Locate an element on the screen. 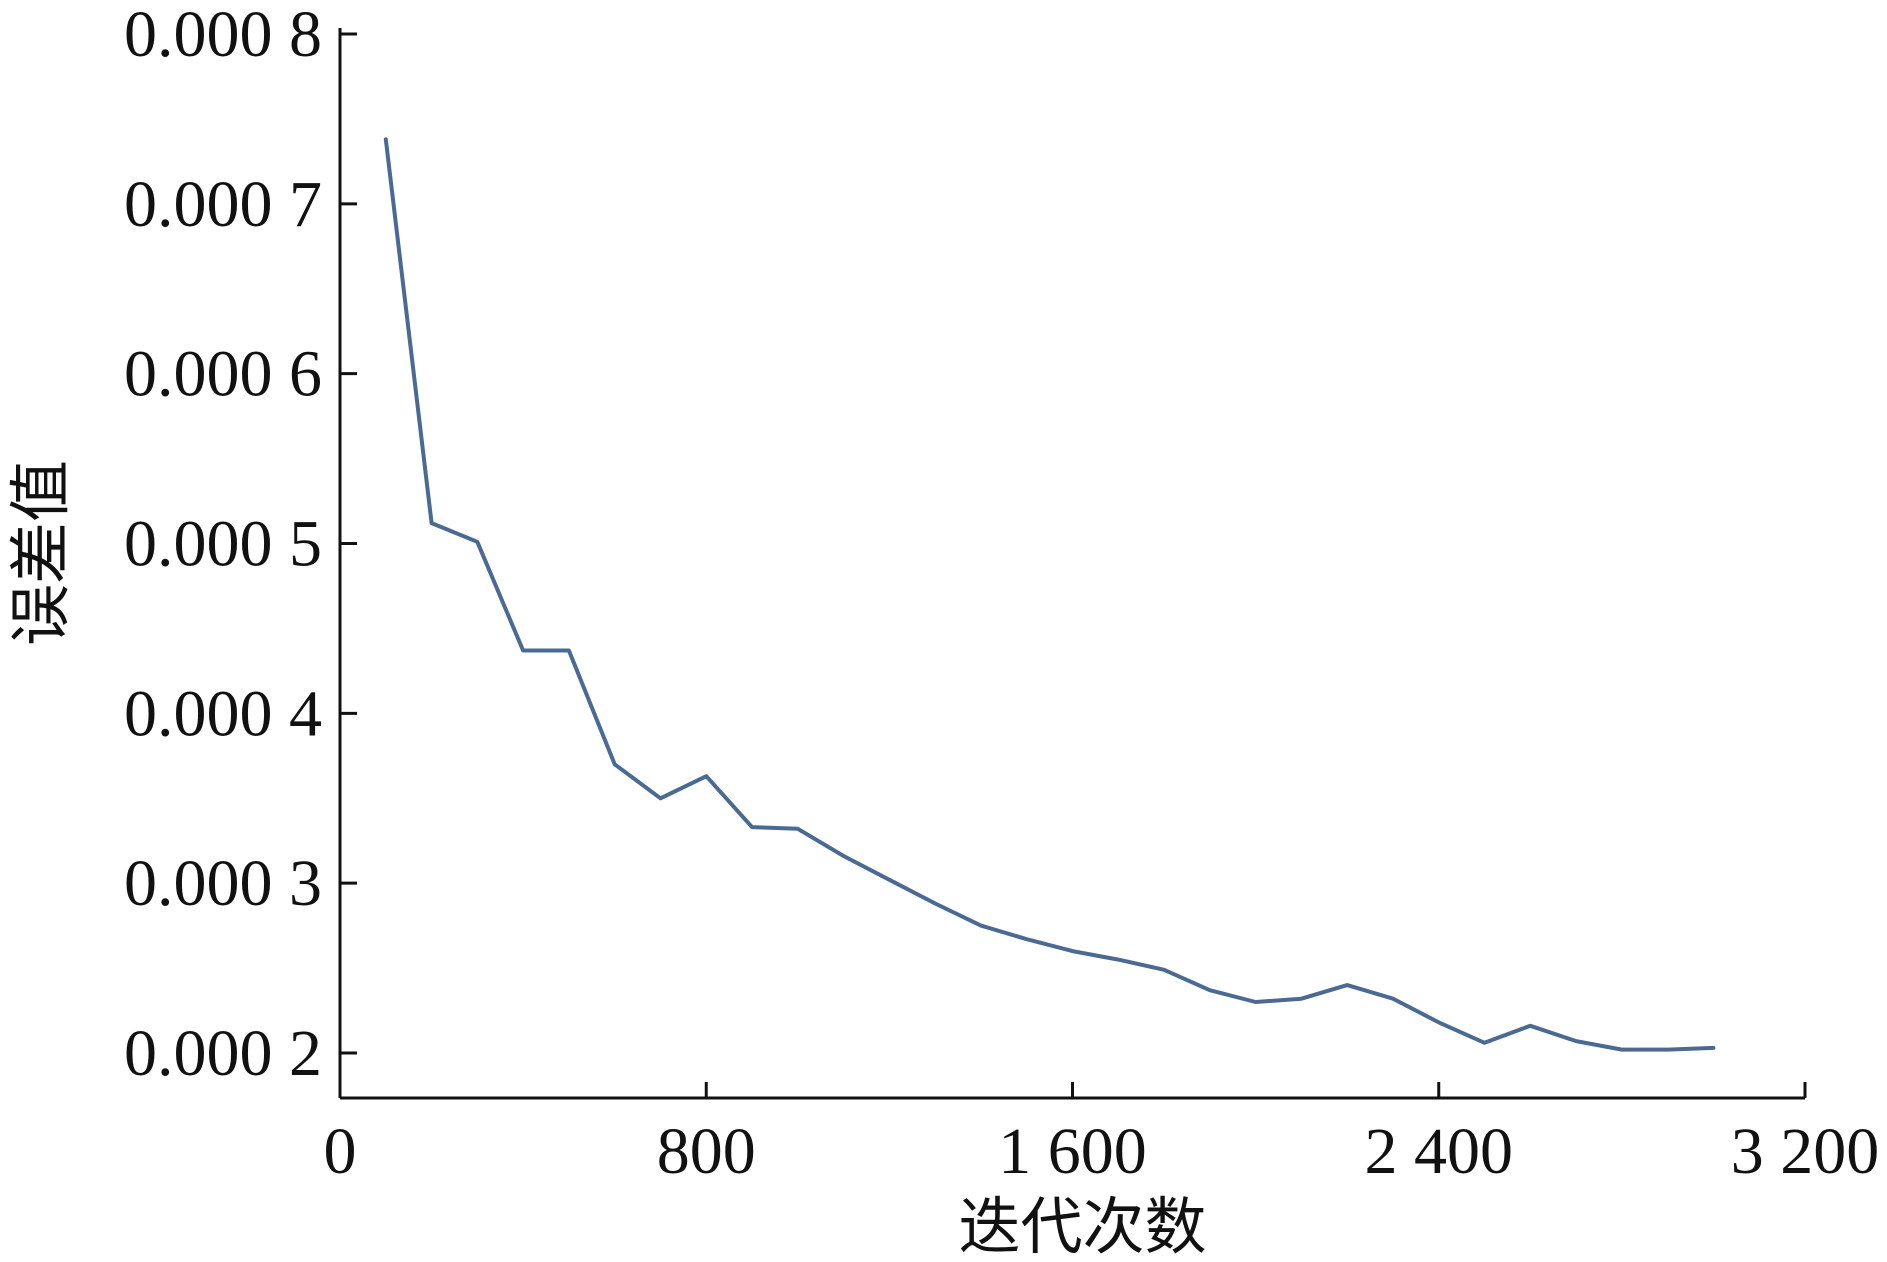 This screenshot has height=1262, width=1887. x-axis-ticks: 0 800 1 600 2 400 3 200 is located at coordinates (1102, 1135).